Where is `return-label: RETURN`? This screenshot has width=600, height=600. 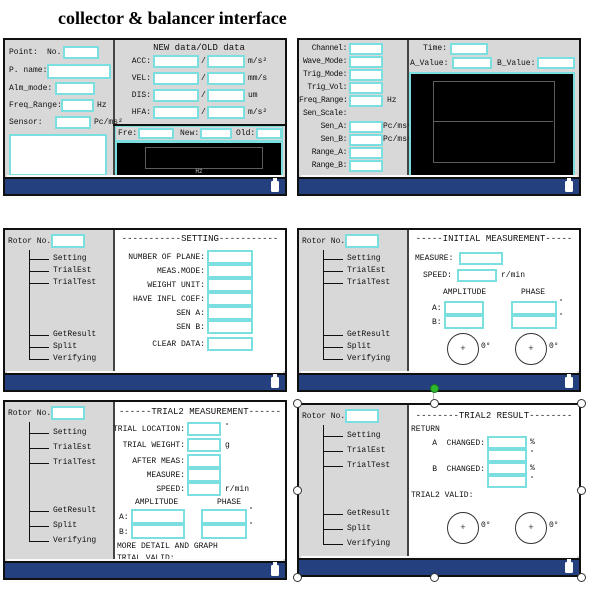
return-label: RETURN is located at coordinates (425, 429).